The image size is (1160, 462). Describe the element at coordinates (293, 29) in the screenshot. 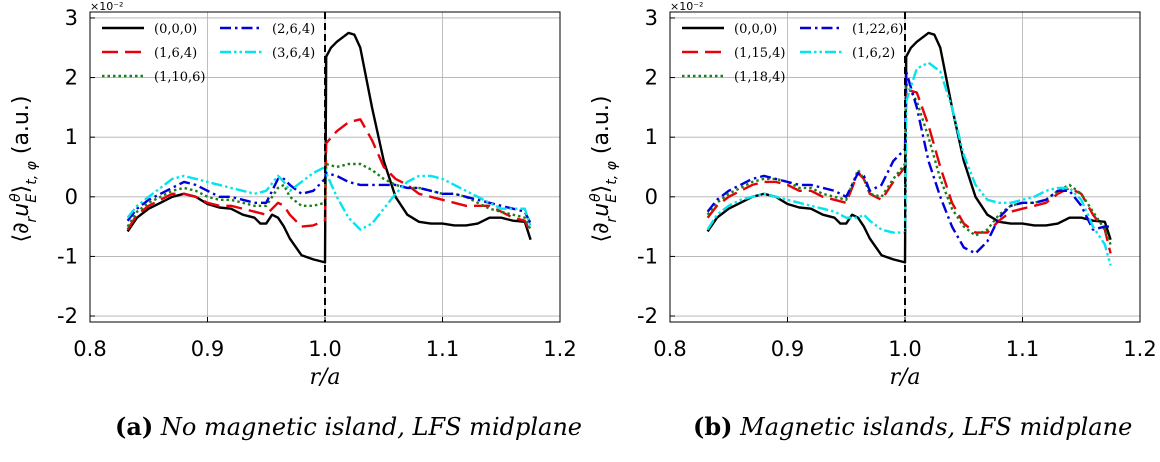

I see `legend-label-3: (2,6,4)` at that location.